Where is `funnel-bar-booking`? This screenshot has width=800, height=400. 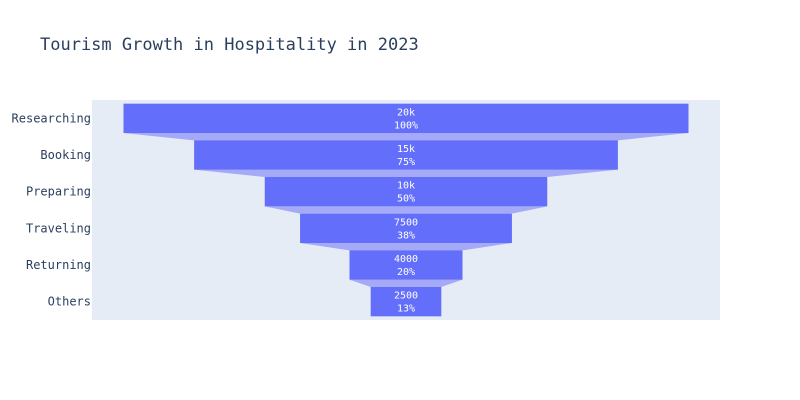
funnel-bar-booking is located at coordinates (406, 155).